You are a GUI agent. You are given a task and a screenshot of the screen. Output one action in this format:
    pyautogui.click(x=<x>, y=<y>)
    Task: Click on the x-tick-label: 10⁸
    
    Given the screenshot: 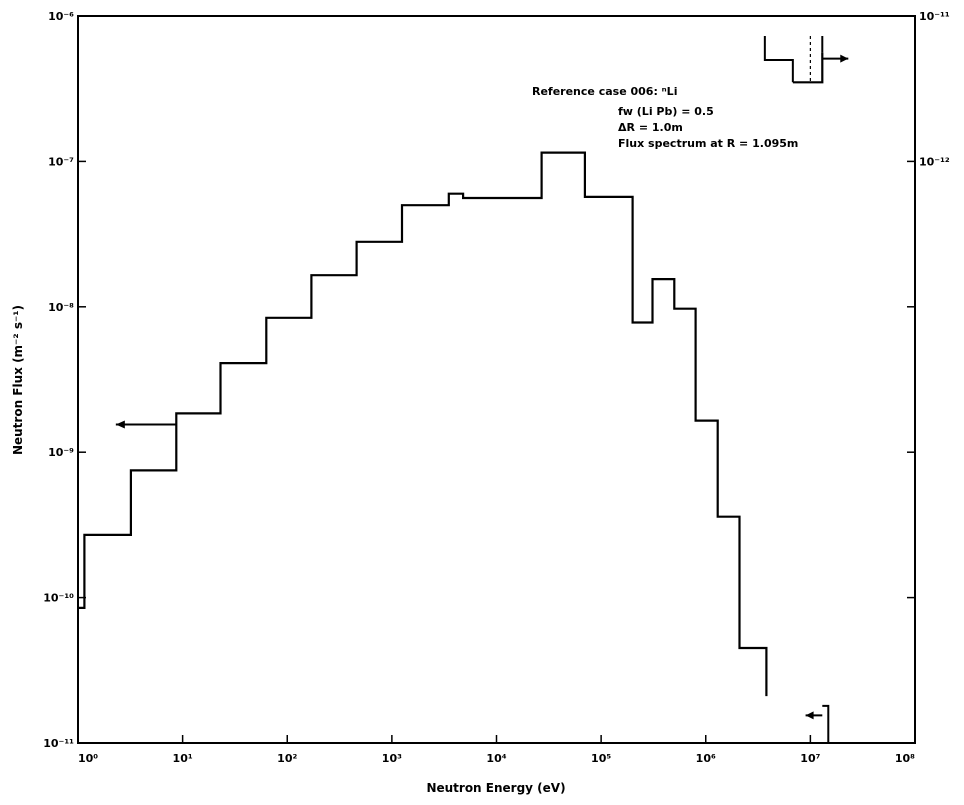 What is the action you would take?
    pyautogui.click(x=905, y=758)
    